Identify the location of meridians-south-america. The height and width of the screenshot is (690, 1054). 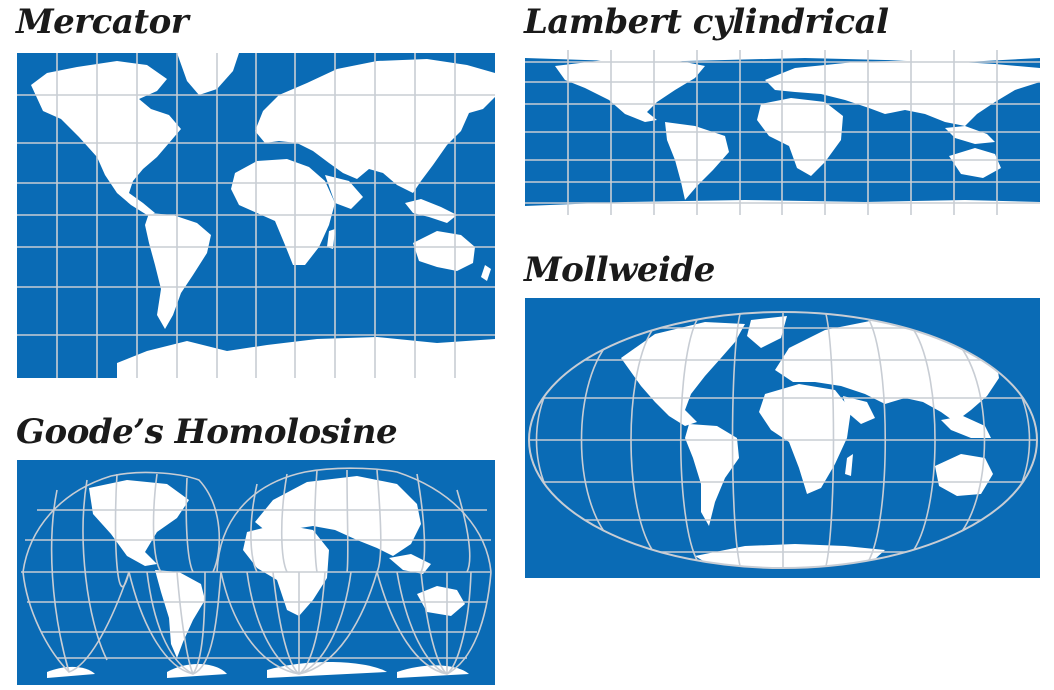
(176, 623).